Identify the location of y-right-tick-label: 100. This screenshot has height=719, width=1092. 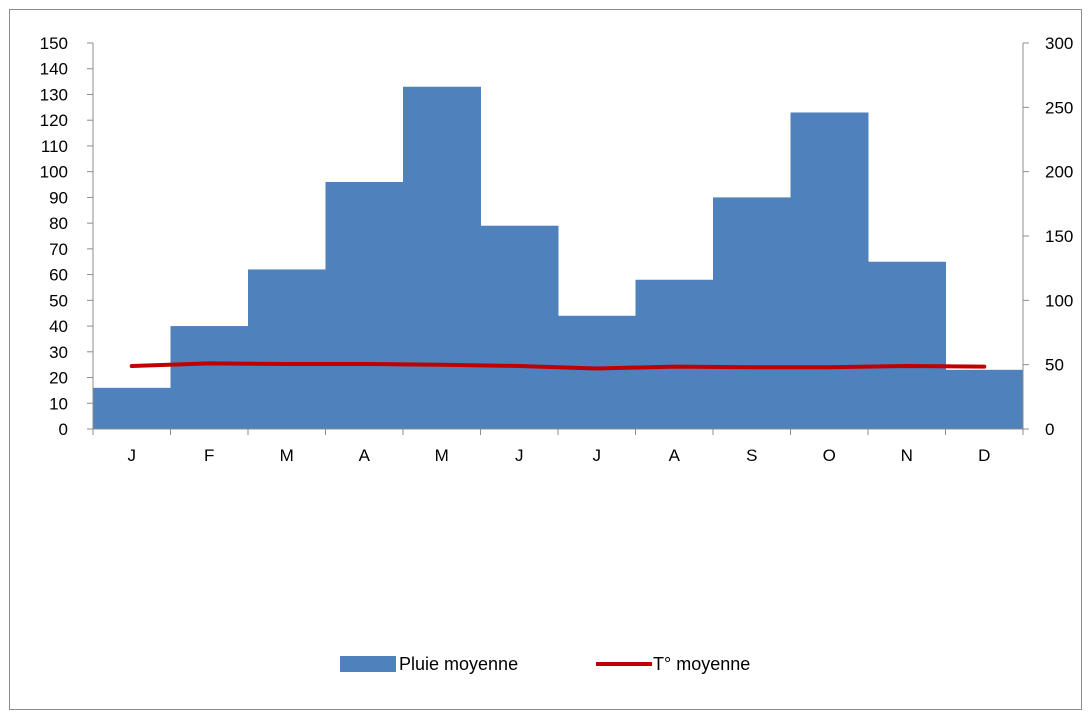
(1059, 300).